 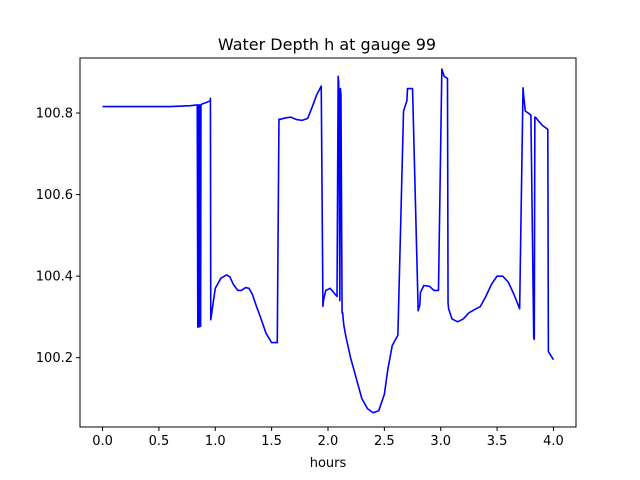 I want to click on x-tick-label: 3.0, so click(x=440, y=441).